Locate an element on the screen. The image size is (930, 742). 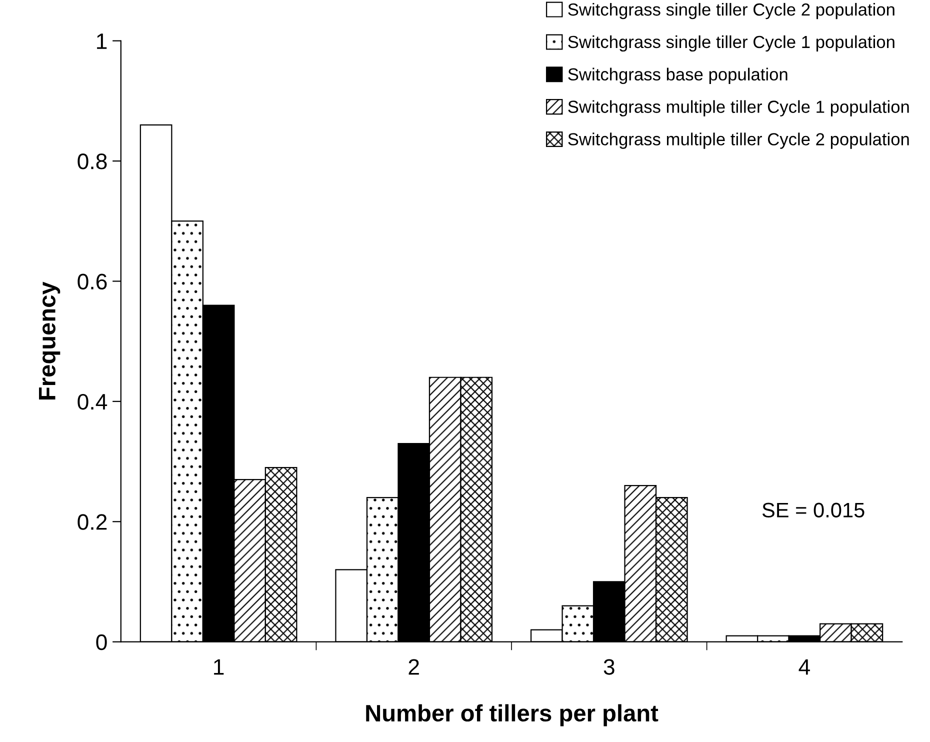
legend-label: Switchgrass single tiller Cycle 1 population is located at coordinates (731, 43).